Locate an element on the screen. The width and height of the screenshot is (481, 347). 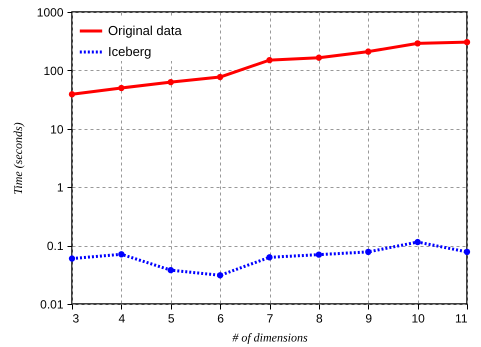
y-tick-label: 100 is located at coordinates (53, 71).